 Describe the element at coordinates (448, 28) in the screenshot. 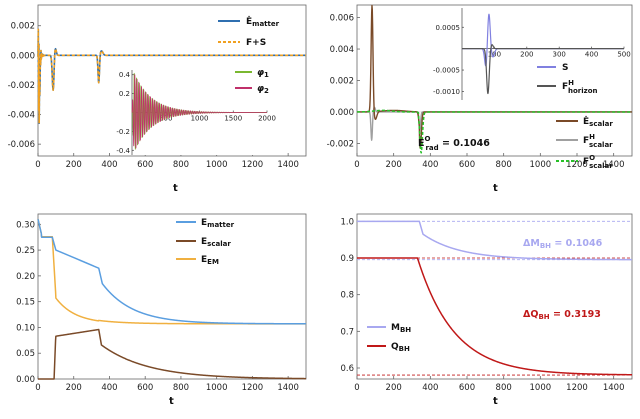

I see `tr-inset-ytick-label-0.0005: 0.0005` at that location.